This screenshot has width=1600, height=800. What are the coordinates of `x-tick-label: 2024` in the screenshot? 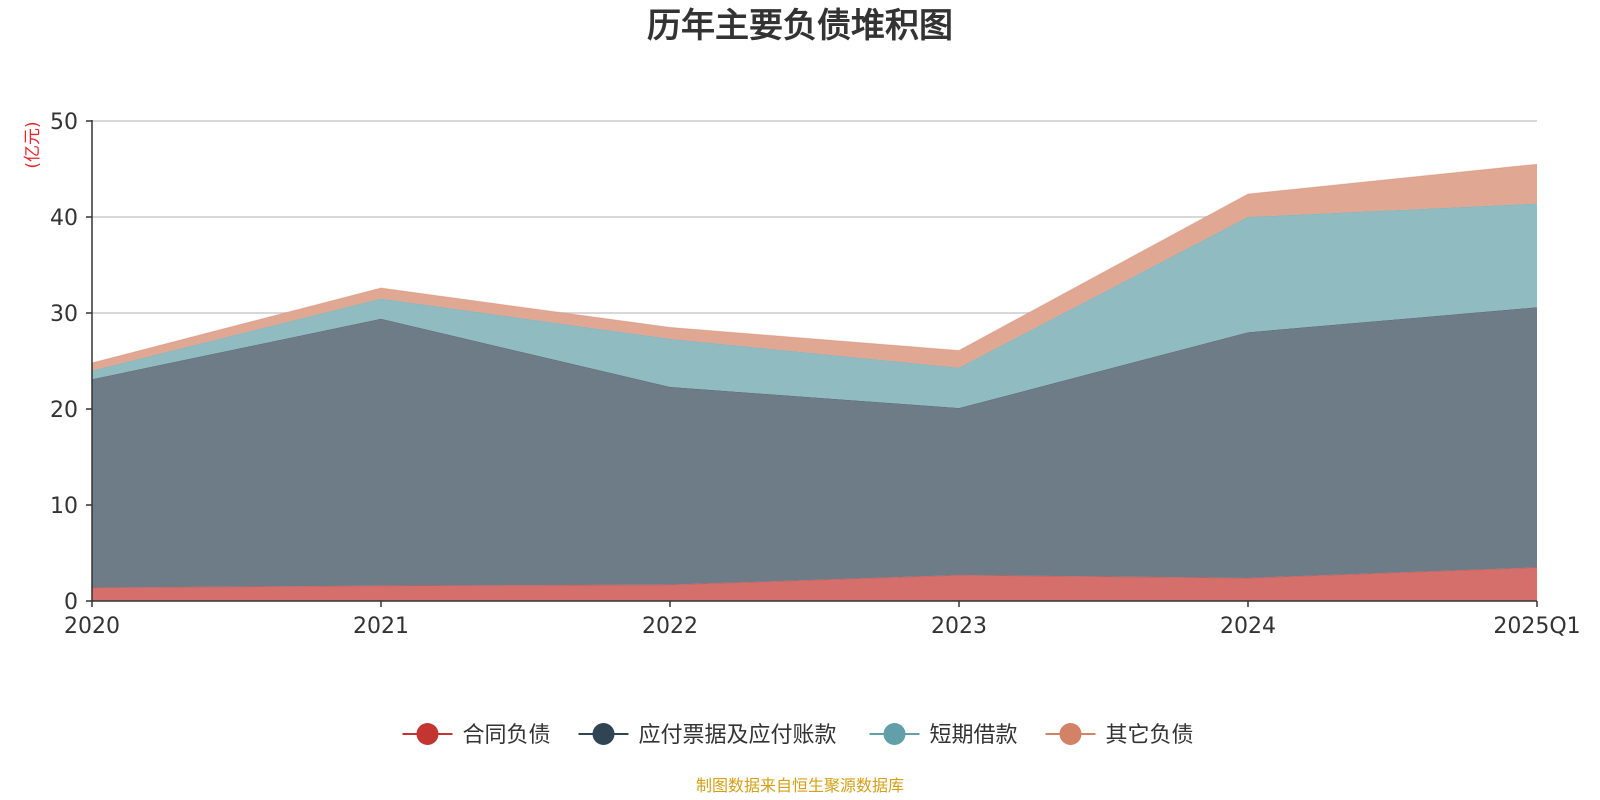 It's located at (1248, 626).